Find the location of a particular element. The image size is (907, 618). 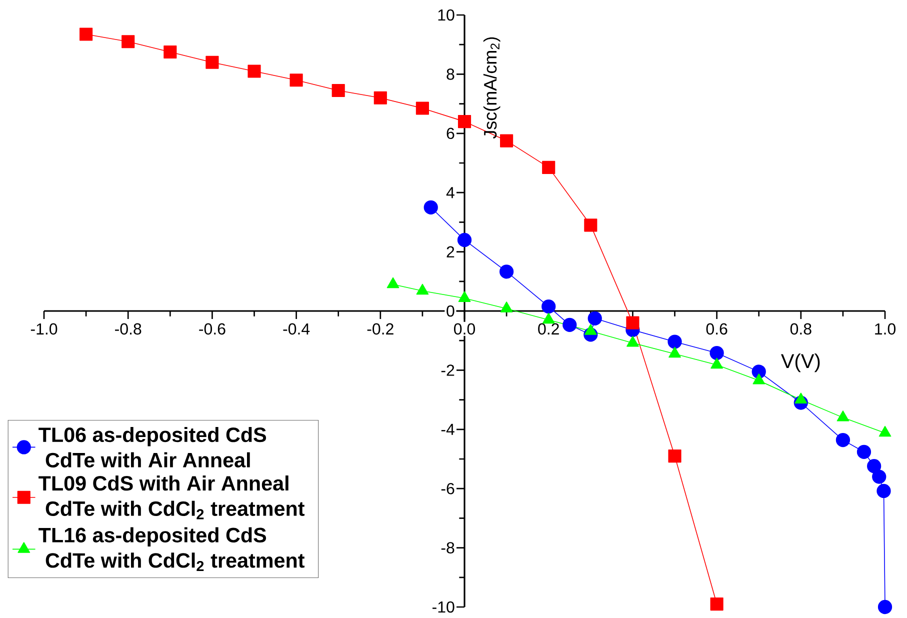

y-axis-title: Jsc(mA/cm$_{2}$) is located at coordinates (491, 88).